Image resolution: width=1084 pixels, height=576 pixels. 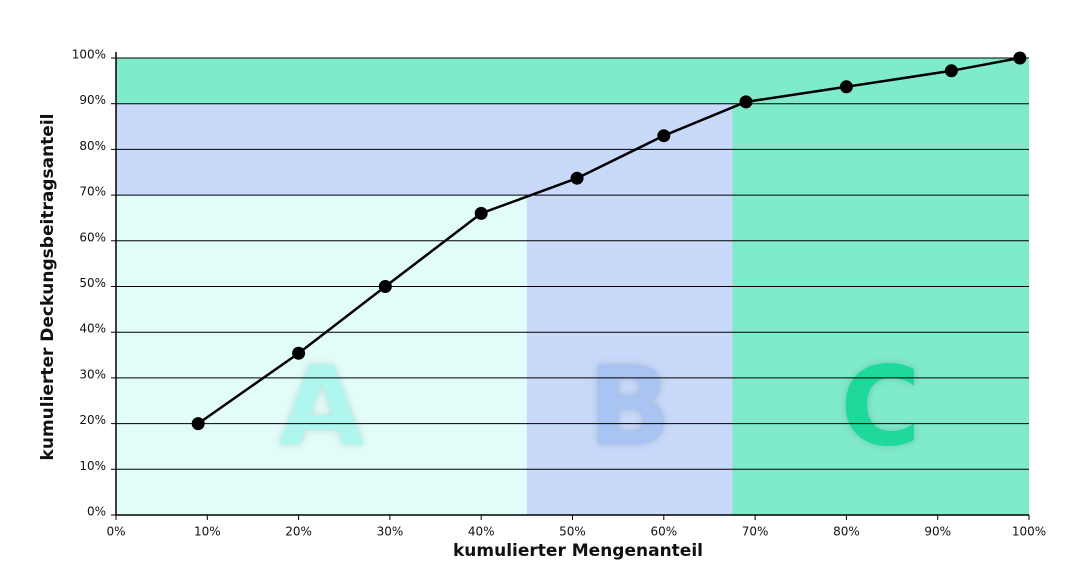 I want to click on x-tick-label: 40%, so click(x=481, y=532).